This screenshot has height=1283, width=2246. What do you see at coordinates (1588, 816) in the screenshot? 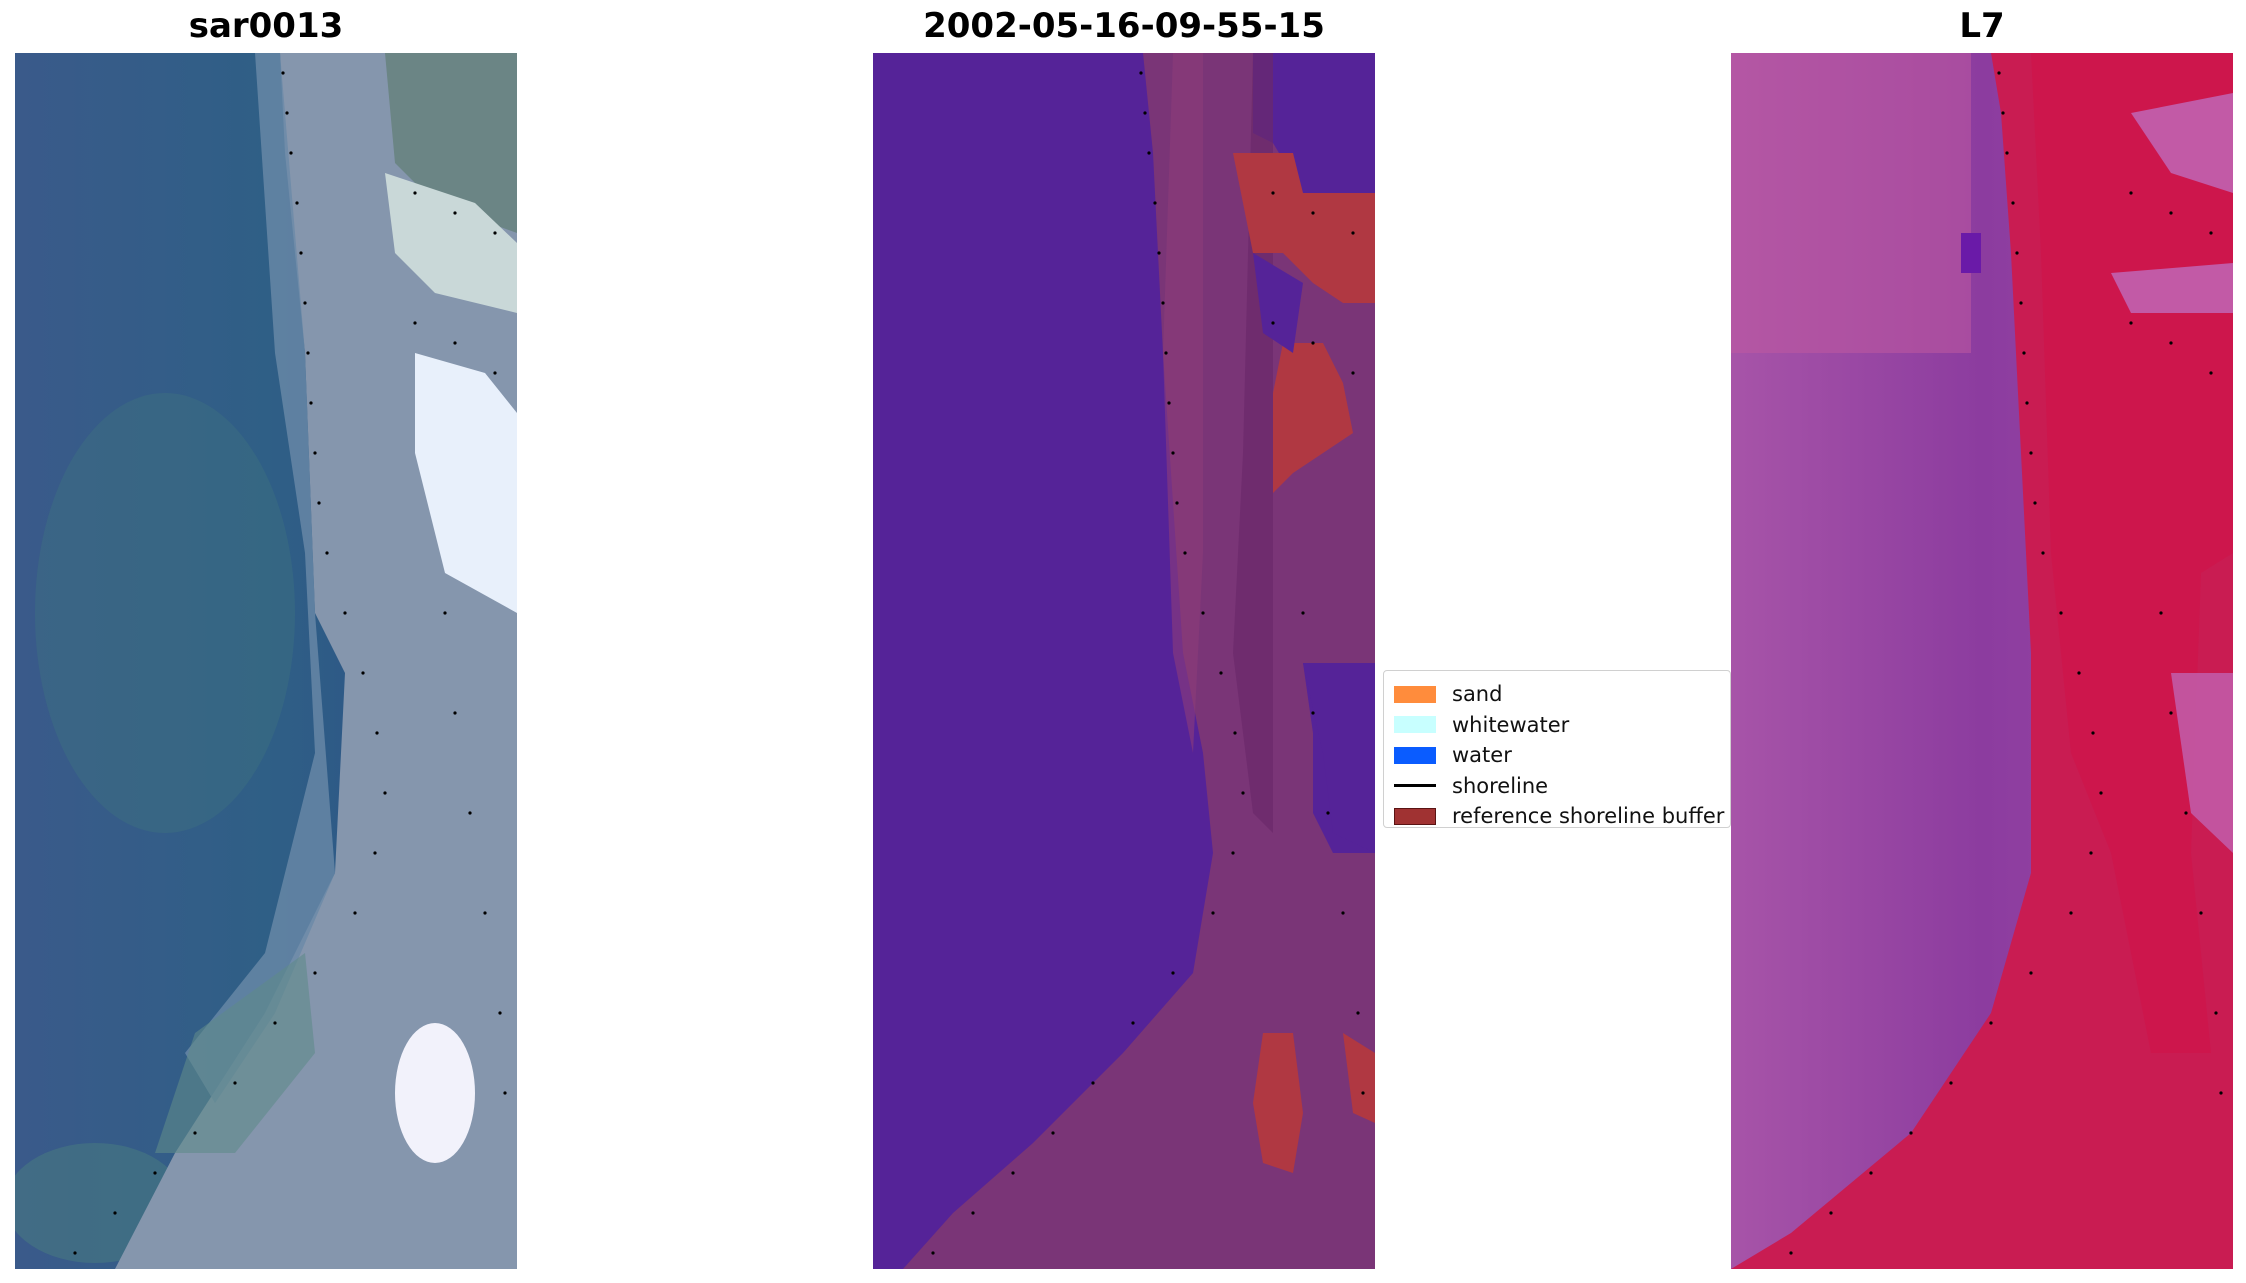
I see `legend-label-reference-buffer: reference shoreline buffer` at bounding box center [1588, 816].